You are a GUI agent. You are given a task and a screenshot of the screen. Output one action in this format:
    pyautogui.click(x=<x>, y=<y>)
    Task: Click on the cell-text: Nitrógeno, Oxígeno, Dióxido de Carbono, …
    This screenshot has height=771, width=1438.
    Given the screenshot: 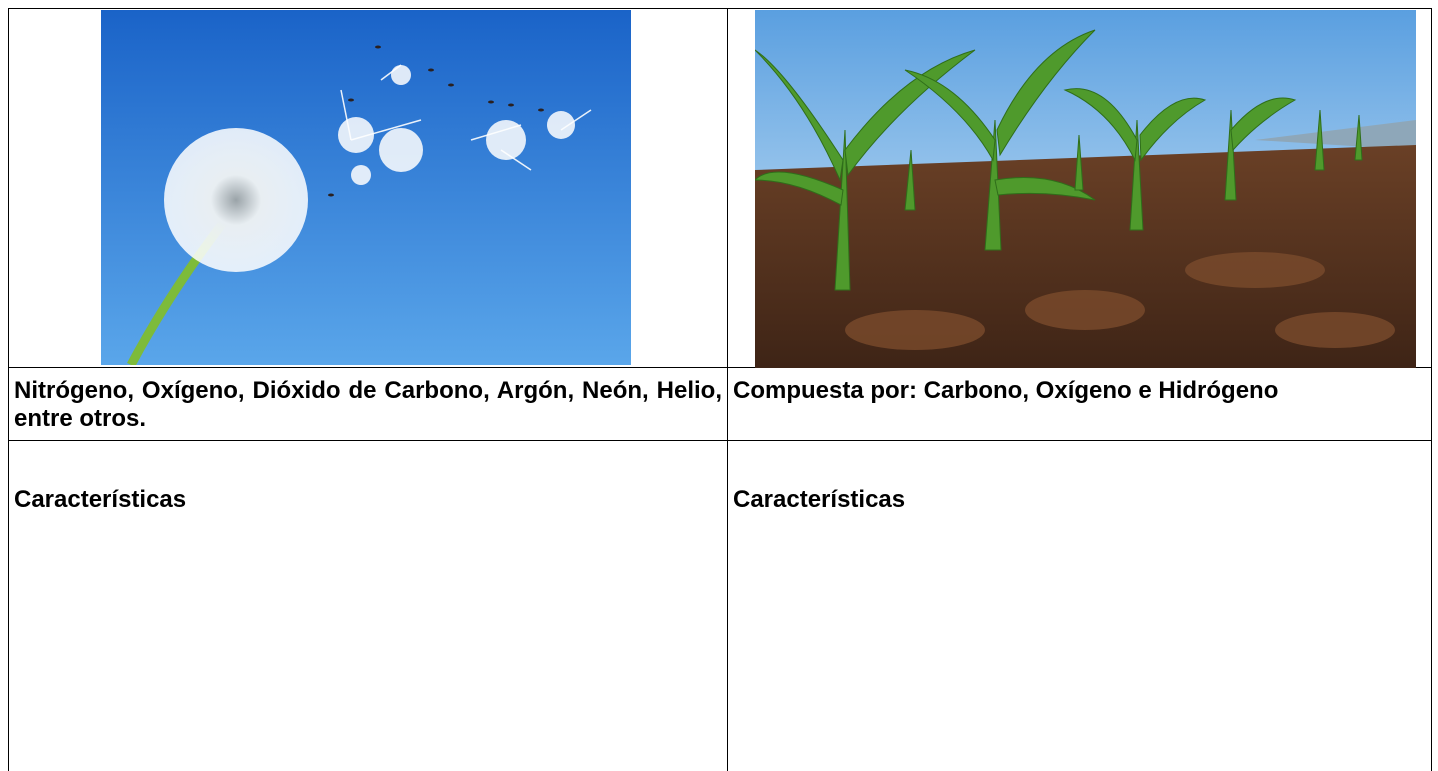 What is the action you would take?
    pyautogui.click(x=368, y=404)
    